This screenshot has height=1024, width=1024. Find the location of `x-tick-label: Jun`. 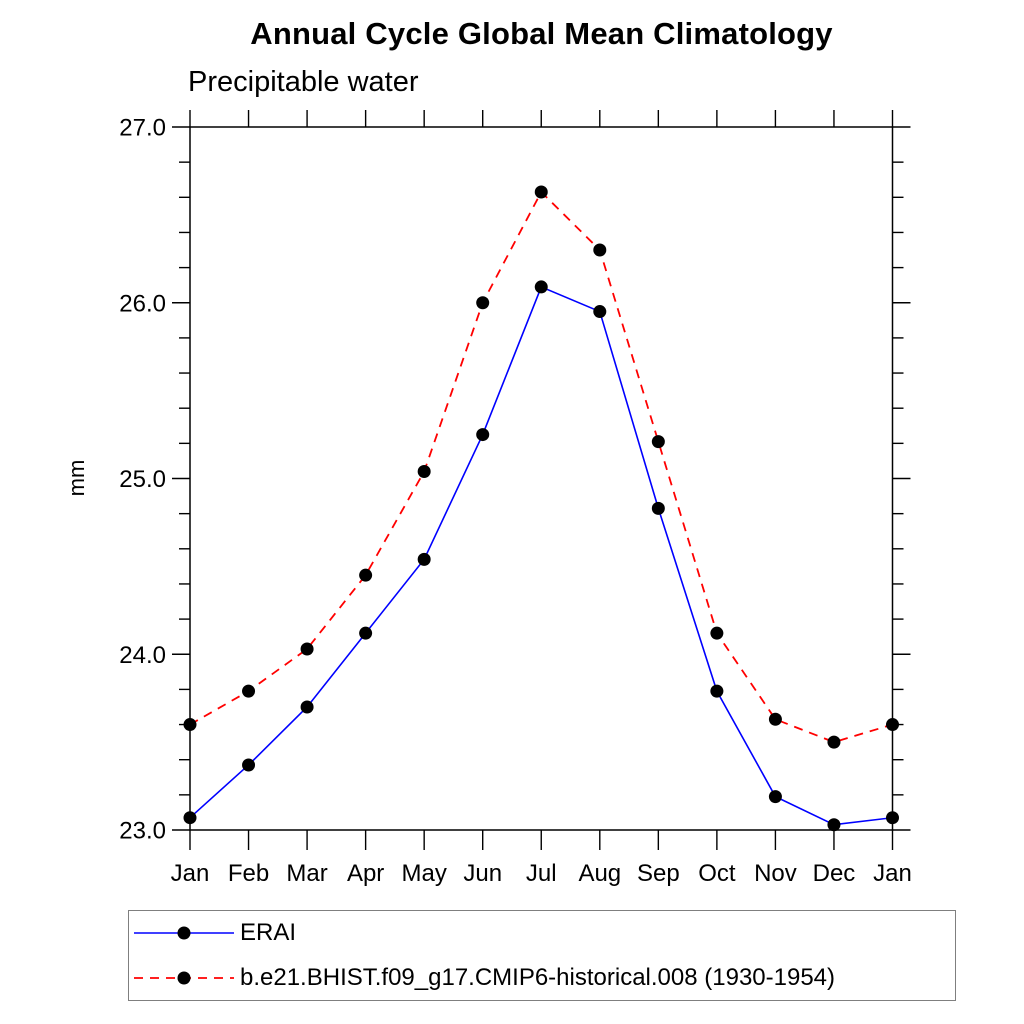

x-tick-label: Jun is located at coordinates (482, 873).